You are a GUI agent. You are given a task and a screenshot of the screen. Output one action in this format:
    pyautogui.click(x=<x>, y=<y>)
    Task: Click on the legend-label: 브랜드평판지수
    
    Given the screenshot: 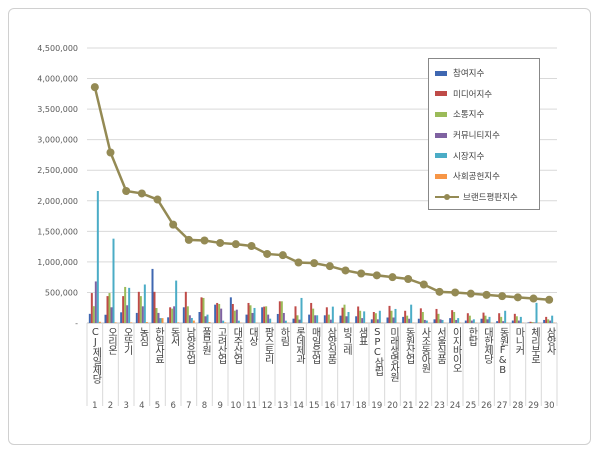 What is the action you would take?
    pyautogui.click(x=490, y=197)
    